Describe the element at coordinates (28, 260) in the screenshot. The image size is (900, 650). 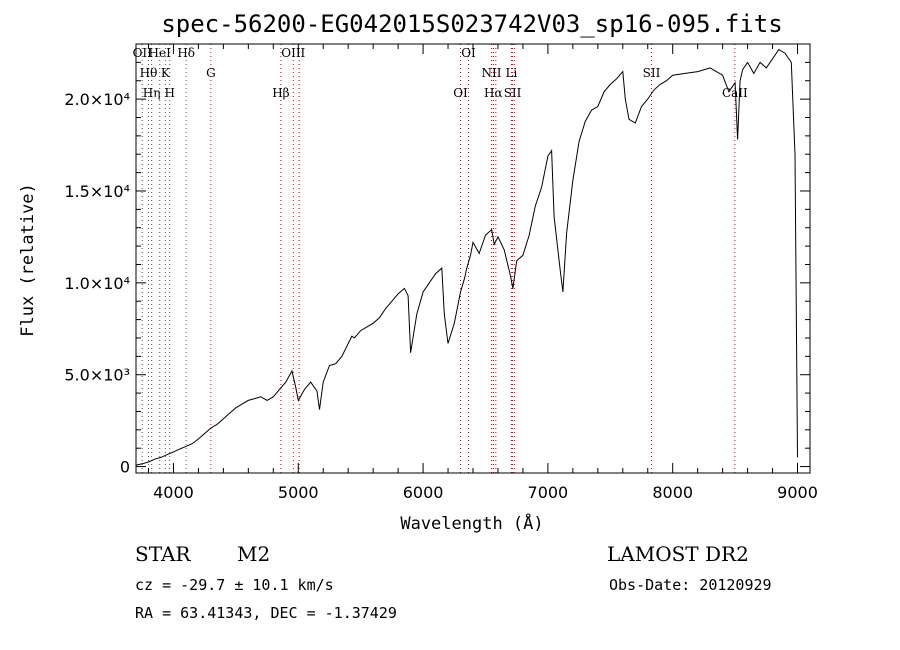
I see `y-axis-label: Flux (relative)` at that location.